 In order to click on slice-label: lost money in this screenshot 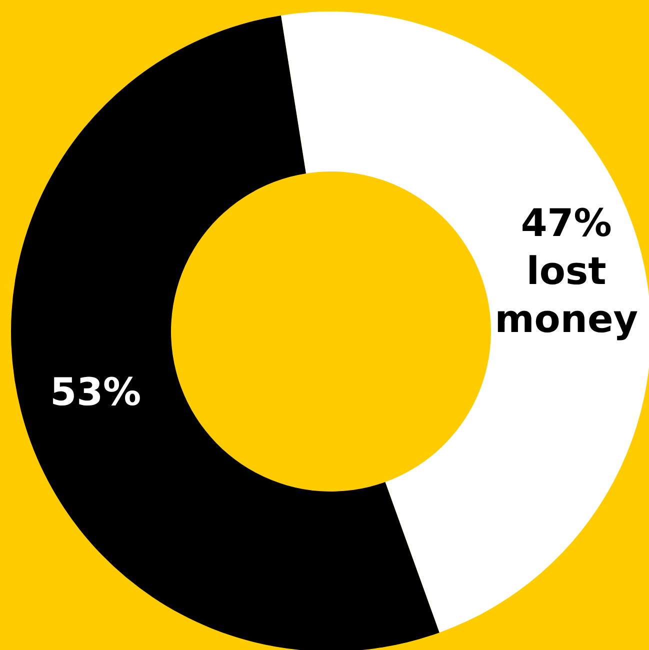, I will do `click(566, 295)`.